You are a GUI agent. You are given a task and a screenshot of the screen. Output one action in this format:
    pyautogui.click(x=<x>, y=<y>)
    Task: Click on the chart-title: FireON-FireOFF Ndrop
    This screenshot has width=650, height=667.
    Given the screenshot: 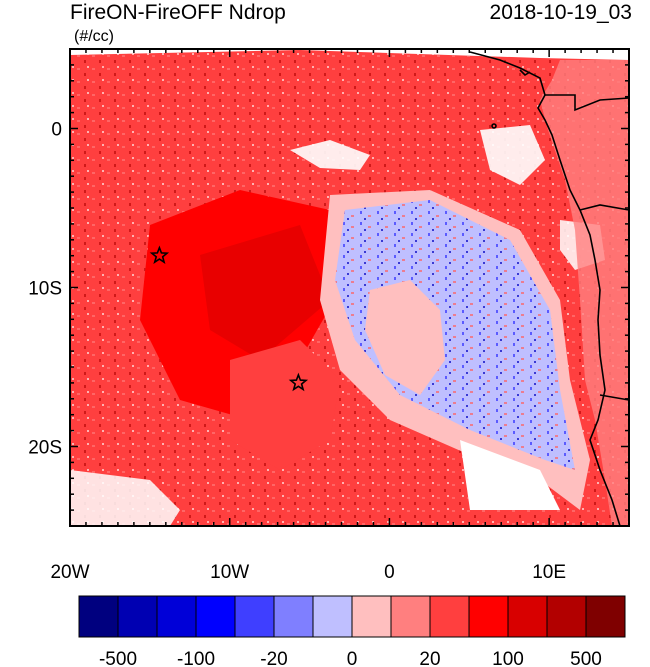 What is the action you would take?
    pyautogui.click(x=178, y=12)
    